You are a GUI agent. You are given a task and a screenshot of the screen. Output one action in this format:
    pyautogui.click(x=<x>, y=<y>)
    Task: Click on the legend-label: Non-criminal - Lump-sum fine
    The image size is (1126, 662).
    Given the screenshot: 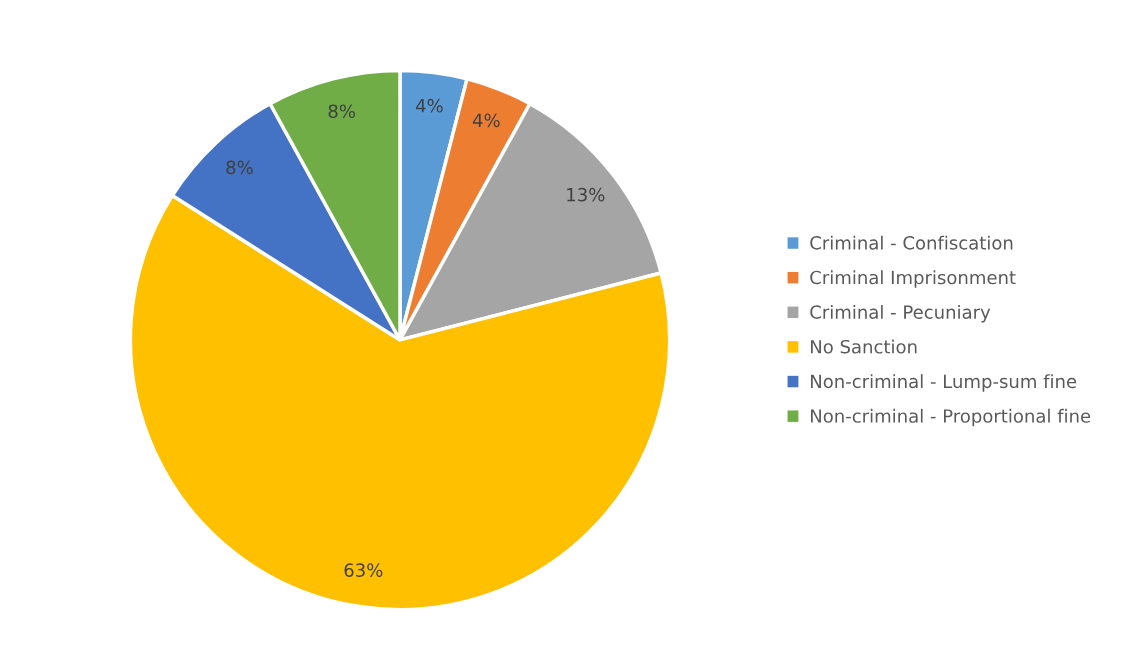 What is the action you would take?
    pyautogui.click(x=944, y=383)
    